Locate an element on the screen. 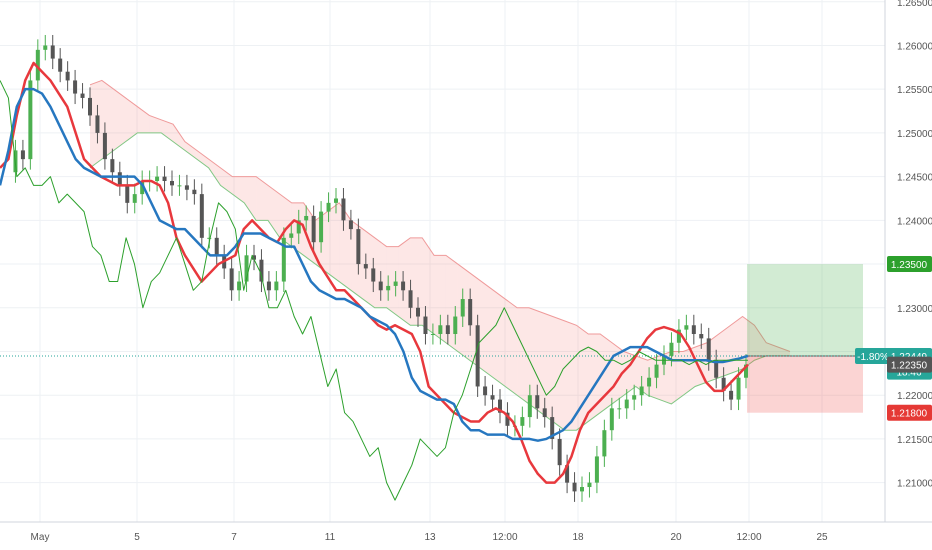  pct-change-bg is located at coordinates (873, 355).